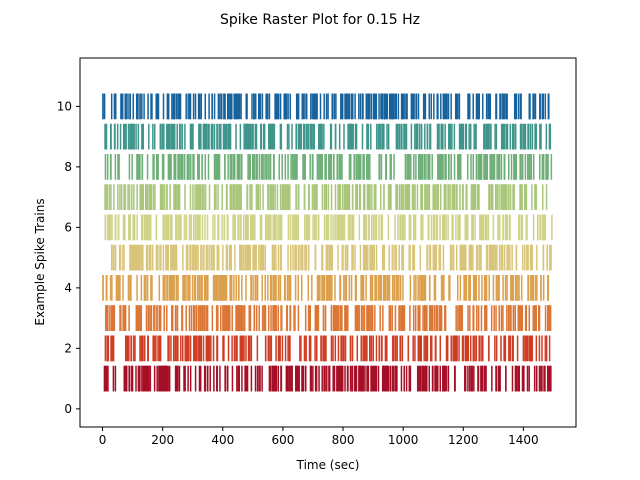 Image resolution: width=640 pixels, height=480 pixels. What do you see at coordinates (328, 465) in the screenshot?
I see `x-axis-title: Time (sec)` at bounding box center [328, 465].